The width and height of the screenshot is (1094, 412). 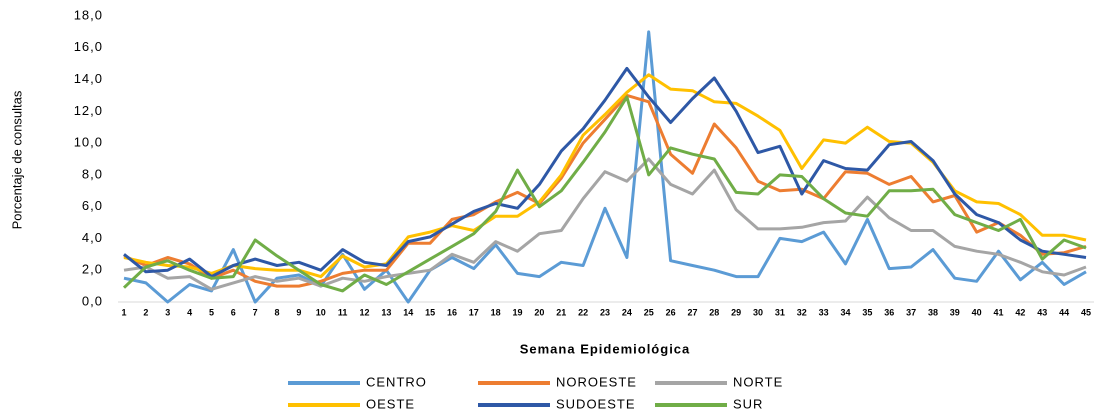 I want to click on x-tick-label: 17, so click(x=474, y=312).